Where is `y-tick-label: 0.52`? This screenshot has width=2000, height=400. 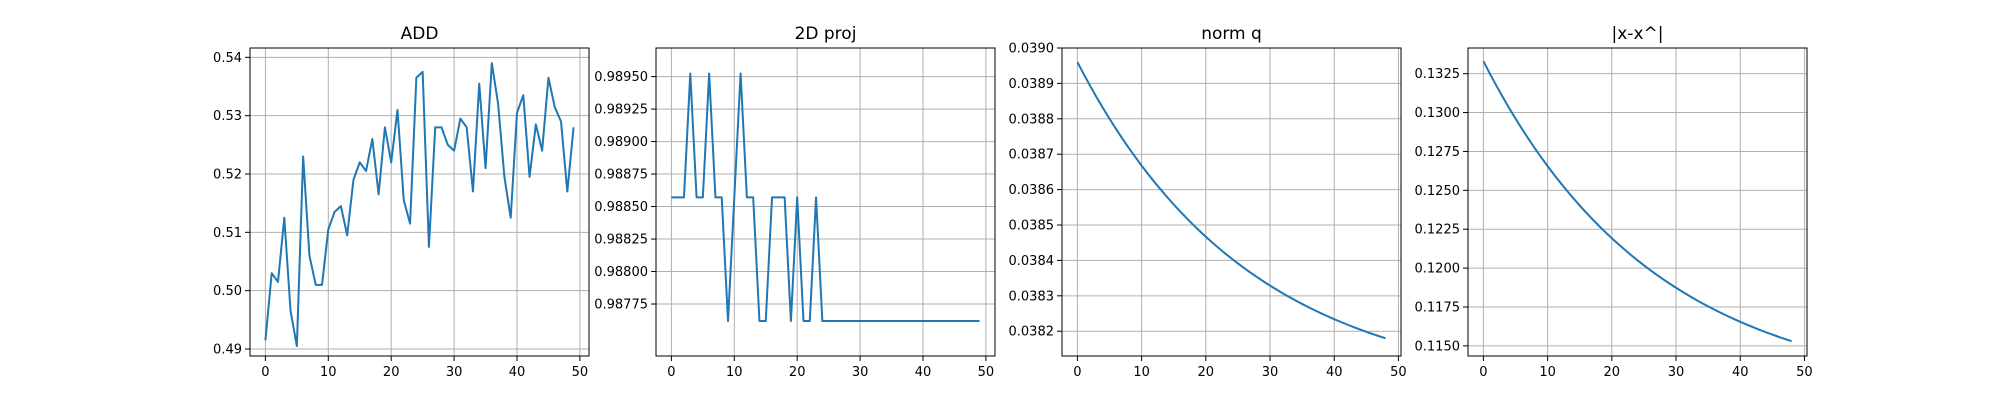 y-tick-label: 0.52 is located at coordinates (227, 175).